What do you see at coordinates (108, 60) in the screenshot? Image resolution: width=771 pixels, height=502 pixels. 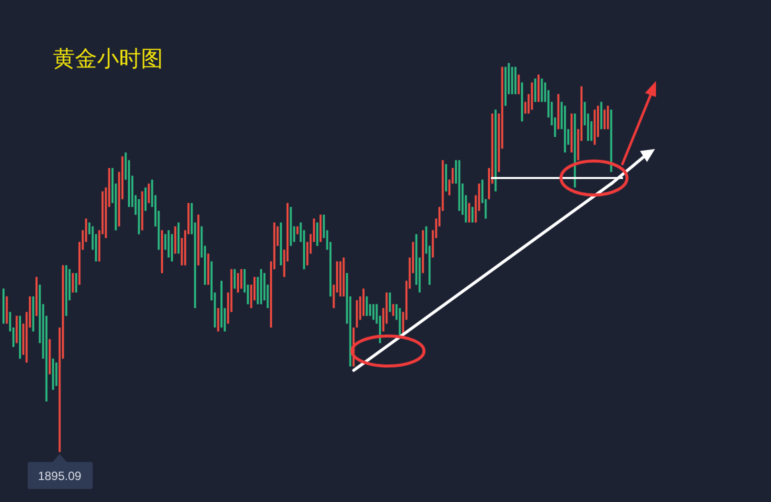 I see `chart-title: 黄金小时图` at bounding box center [108, 60].